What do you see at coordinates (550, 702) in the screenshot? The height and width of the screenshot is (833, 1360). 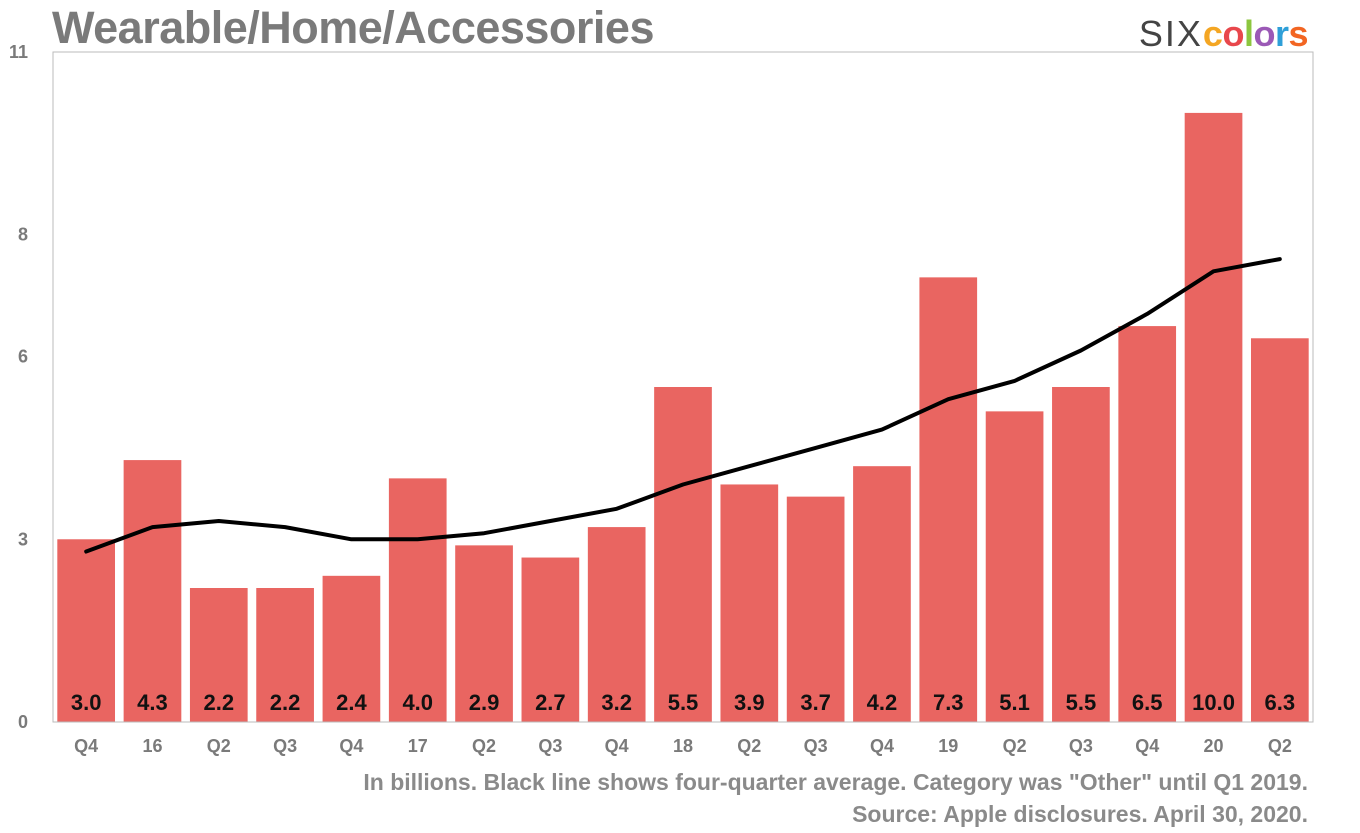 I see `data-label: 2.7` at bounding box center [550, 702].